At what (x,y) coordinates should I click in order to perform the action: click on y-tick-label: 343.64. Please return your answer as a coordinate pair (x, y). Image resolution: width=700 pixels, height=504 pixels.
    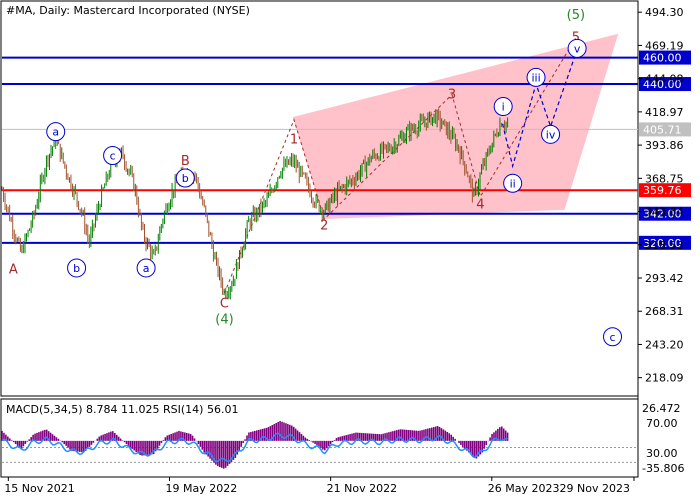
    Looking at the image, I should click on (664, 212).